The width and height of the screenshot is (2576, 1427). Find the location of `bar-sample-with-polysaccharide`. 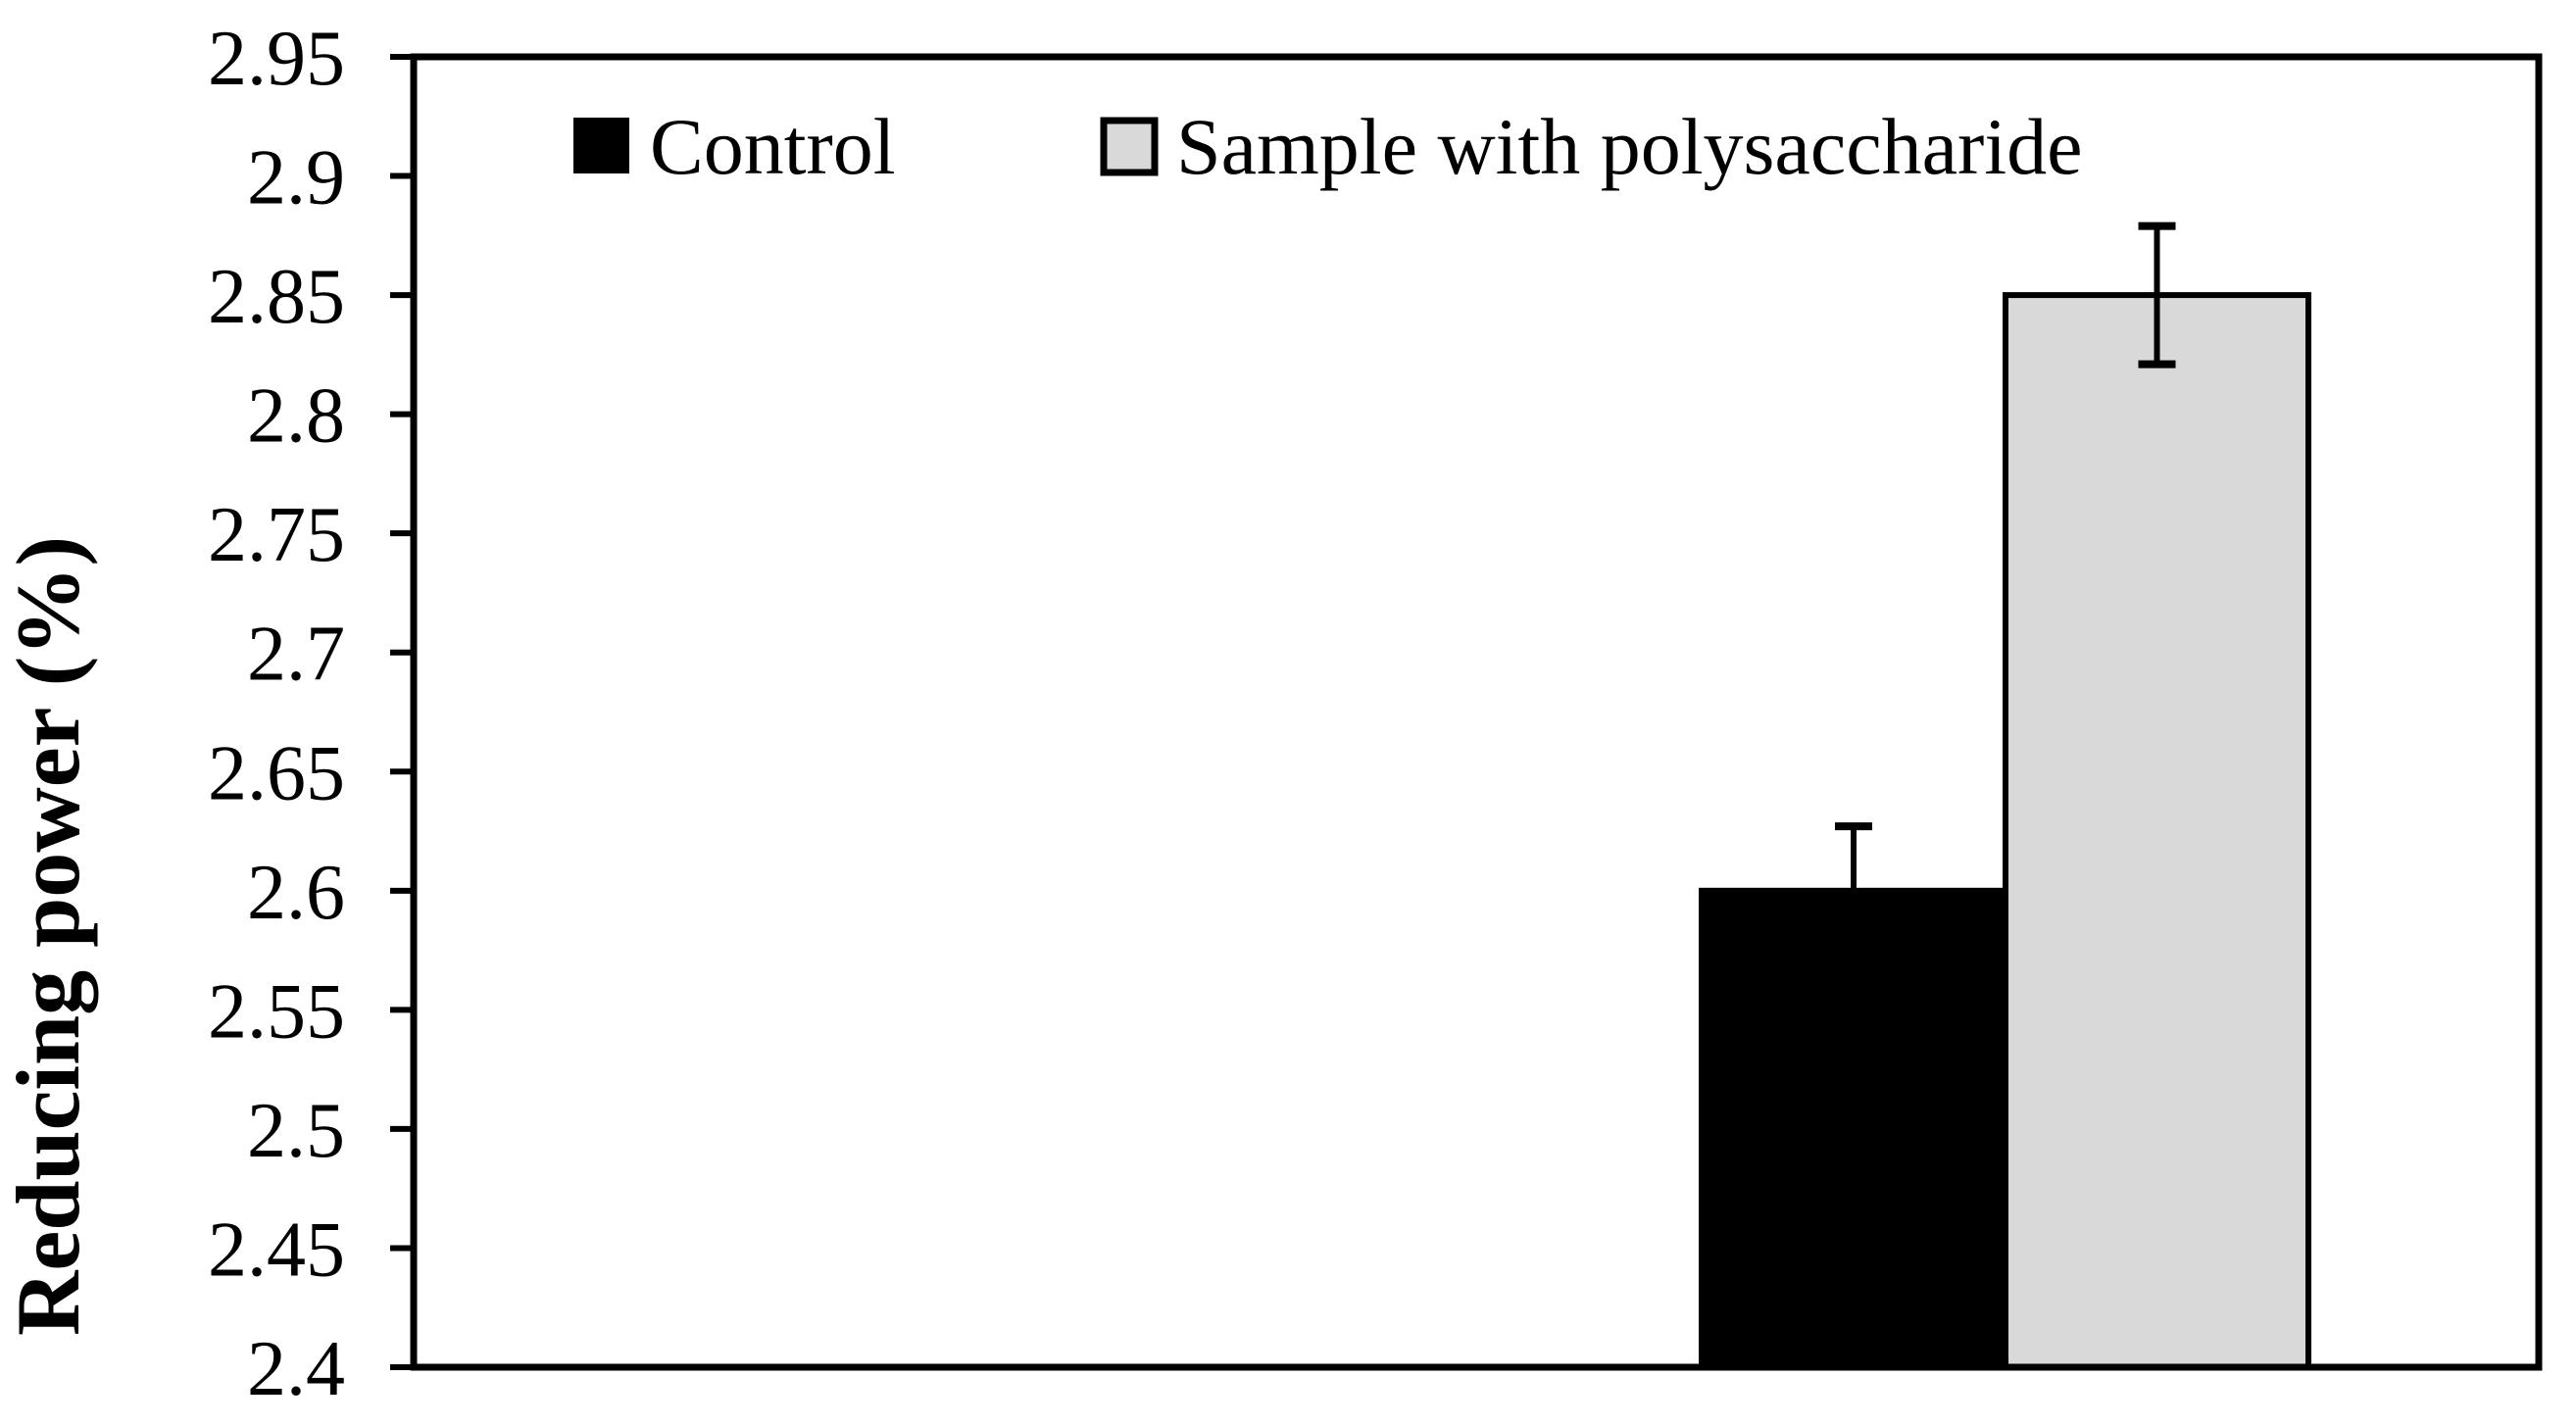

bar-sample-with-polysaccharide is located at coordinates (2157, 831).